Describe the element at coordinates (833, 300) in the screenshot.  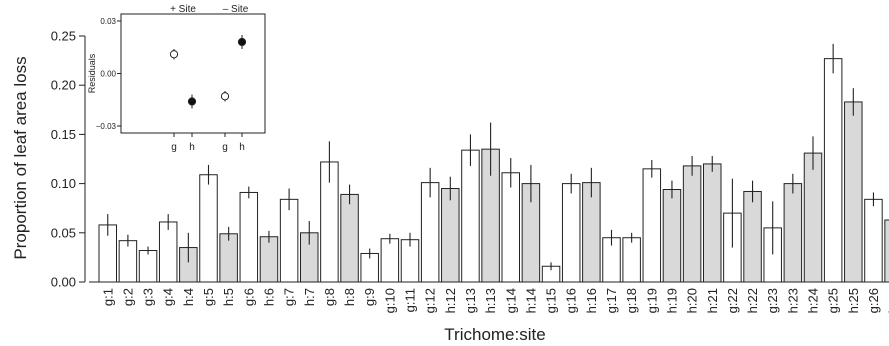
I see `x-tick-label: g:25` at that location.